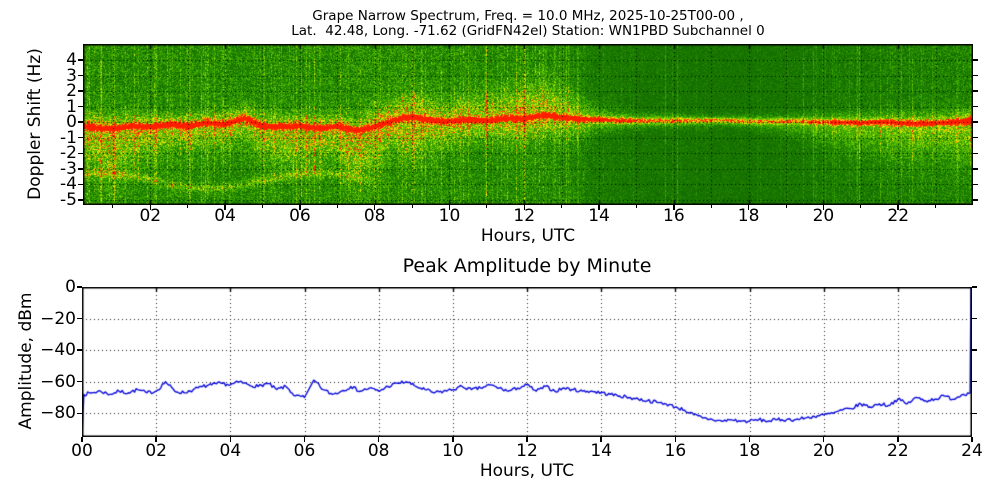 The width and height of the screenshot is (1000, 500). What do you see at coordinates (68, 184) in the screenshot?
I see `y-tick-label: -4` at bounding box center [68, 184].